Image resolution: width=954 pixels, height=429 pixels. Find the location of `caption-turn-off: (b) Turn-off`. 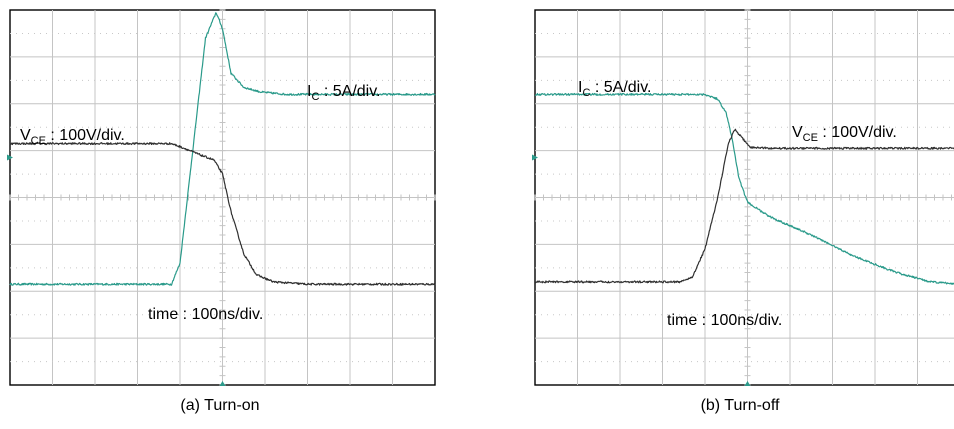

caption-turn-off: (b) Turn-off is located at coordinates (740, 405).